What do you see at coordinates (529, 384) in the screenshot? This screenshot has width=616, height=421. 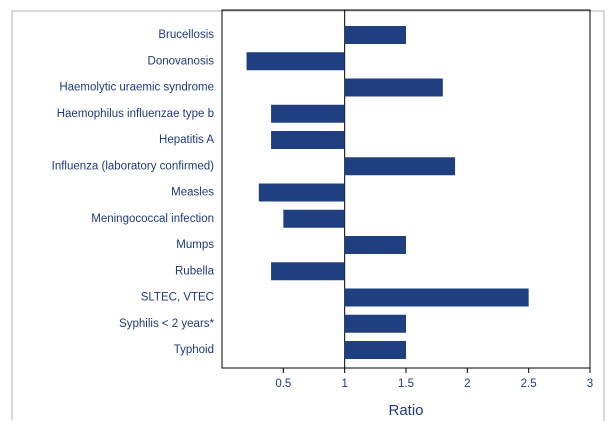 I see `x-tick-label: 2.5` at bounding box center [529, 384].